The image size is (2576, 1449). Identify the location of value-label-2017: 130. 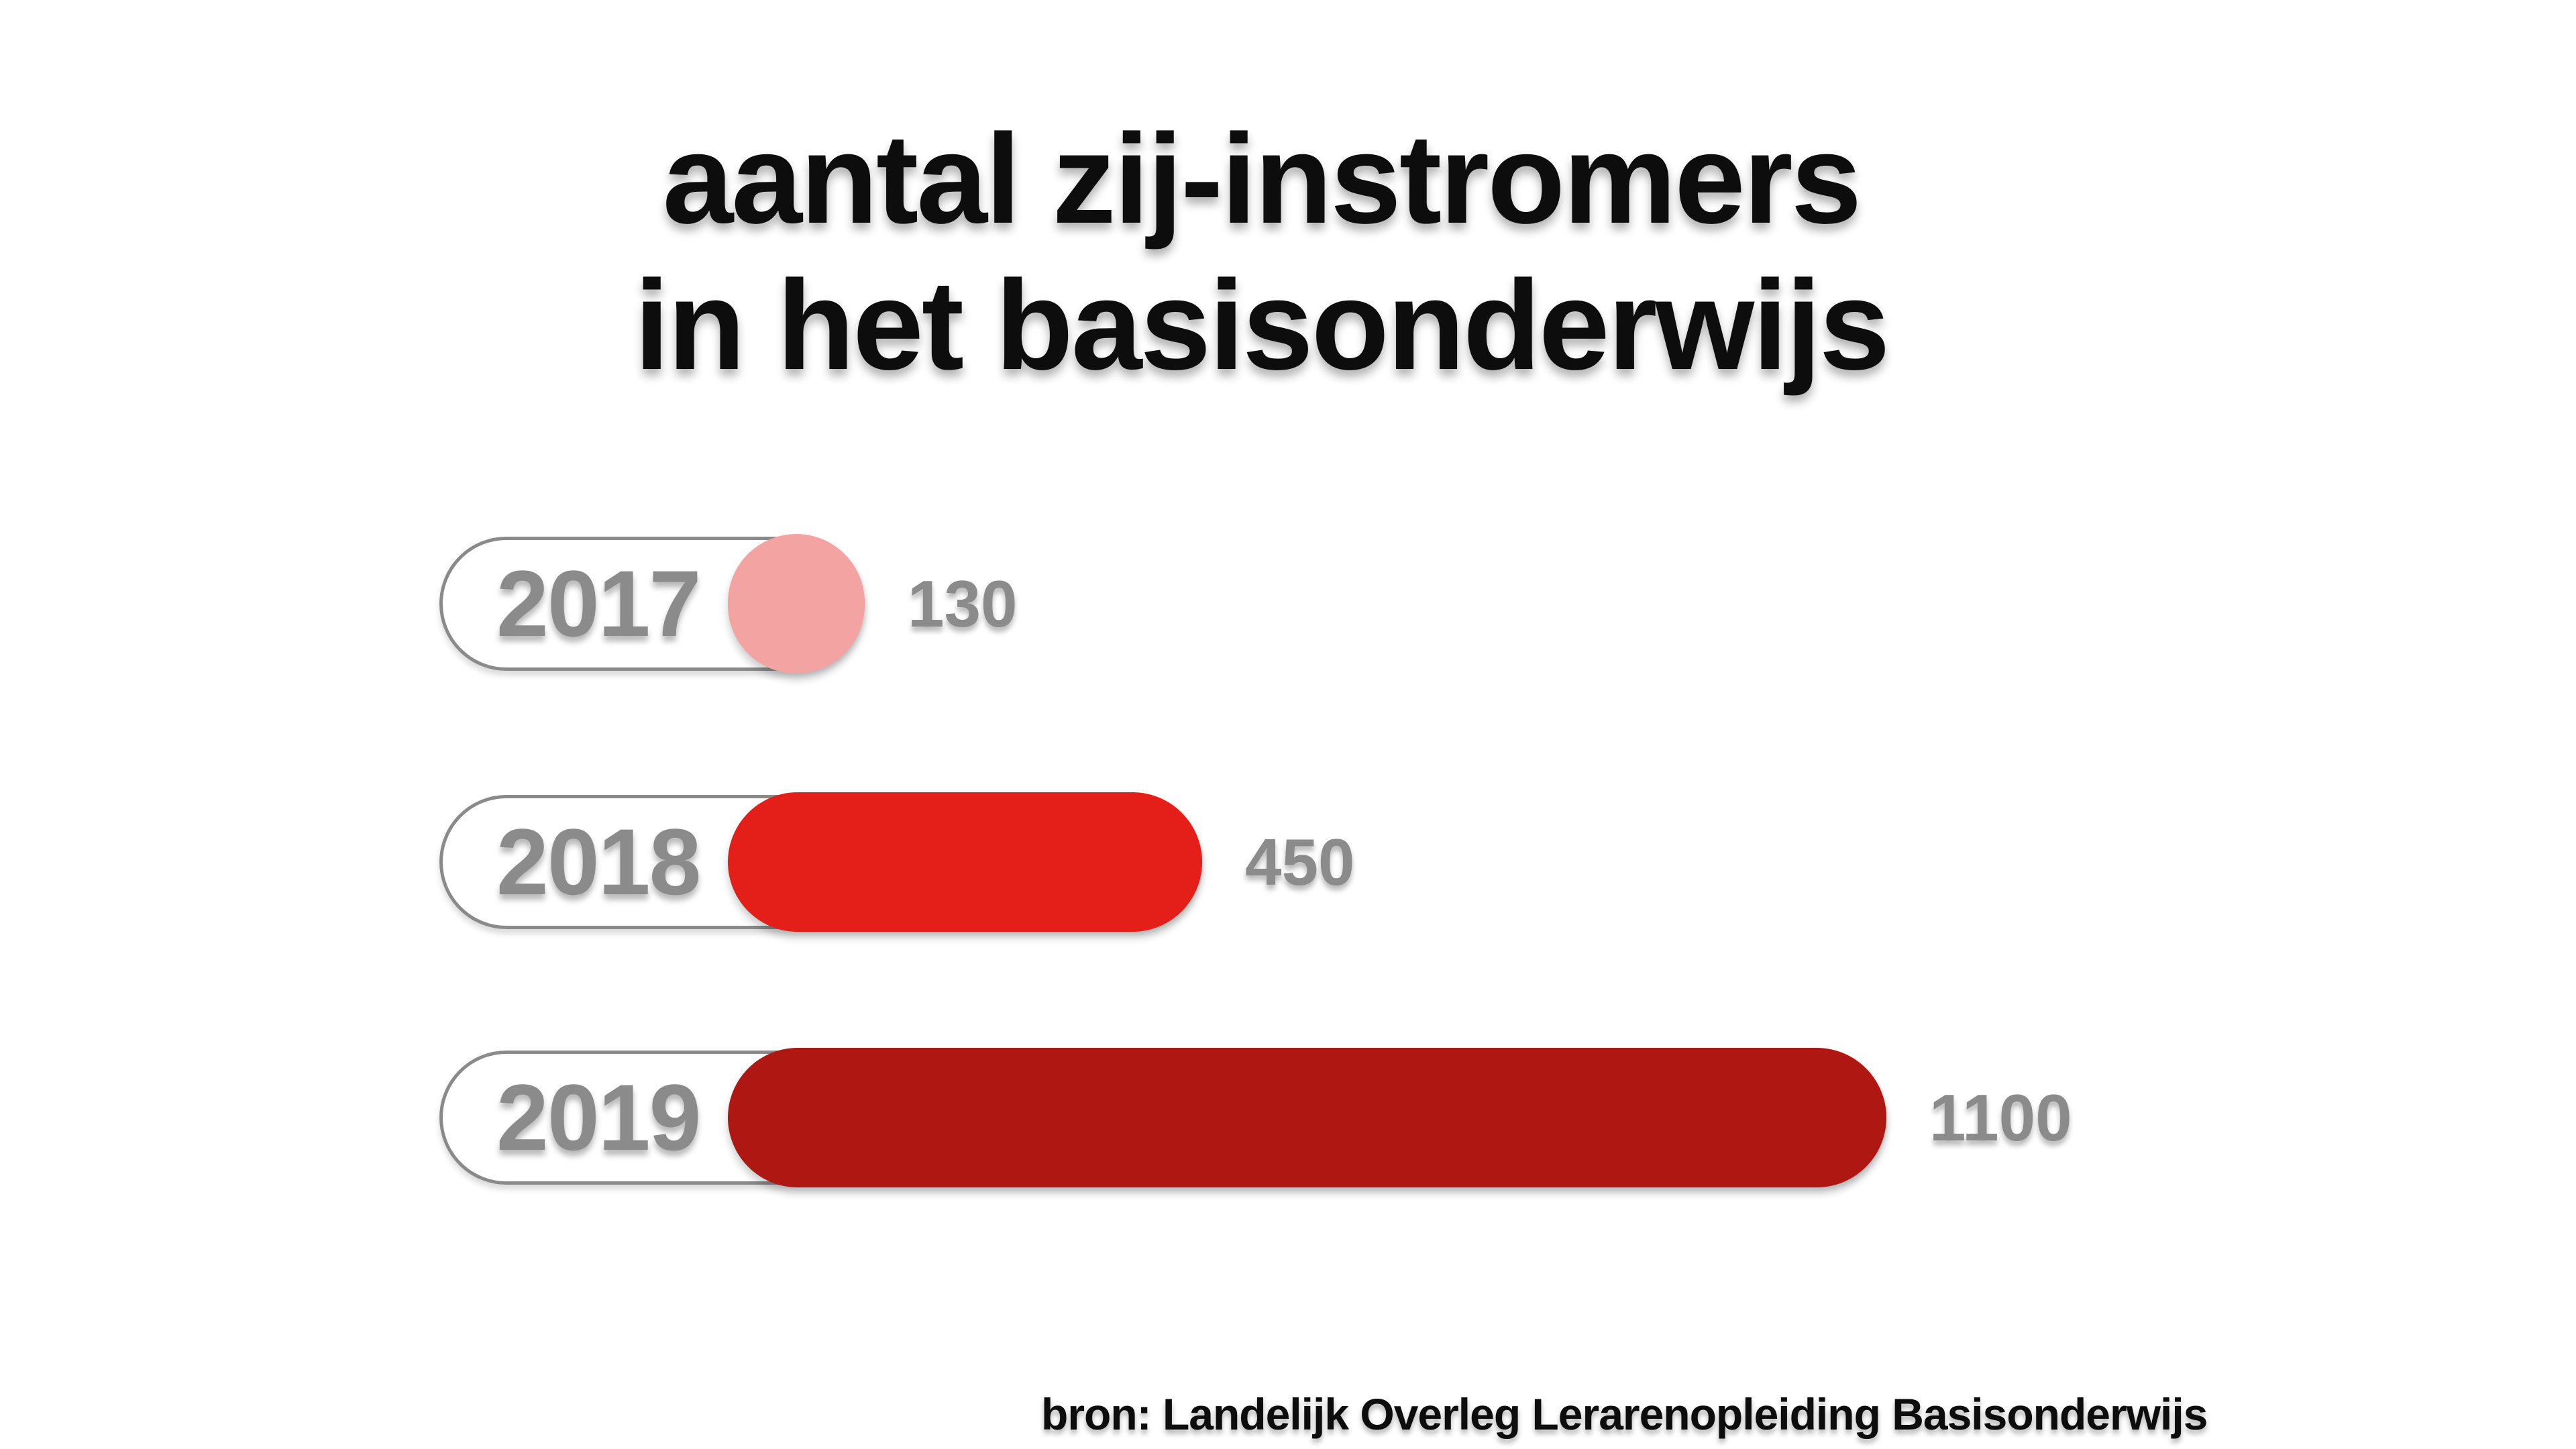
(963, 603).